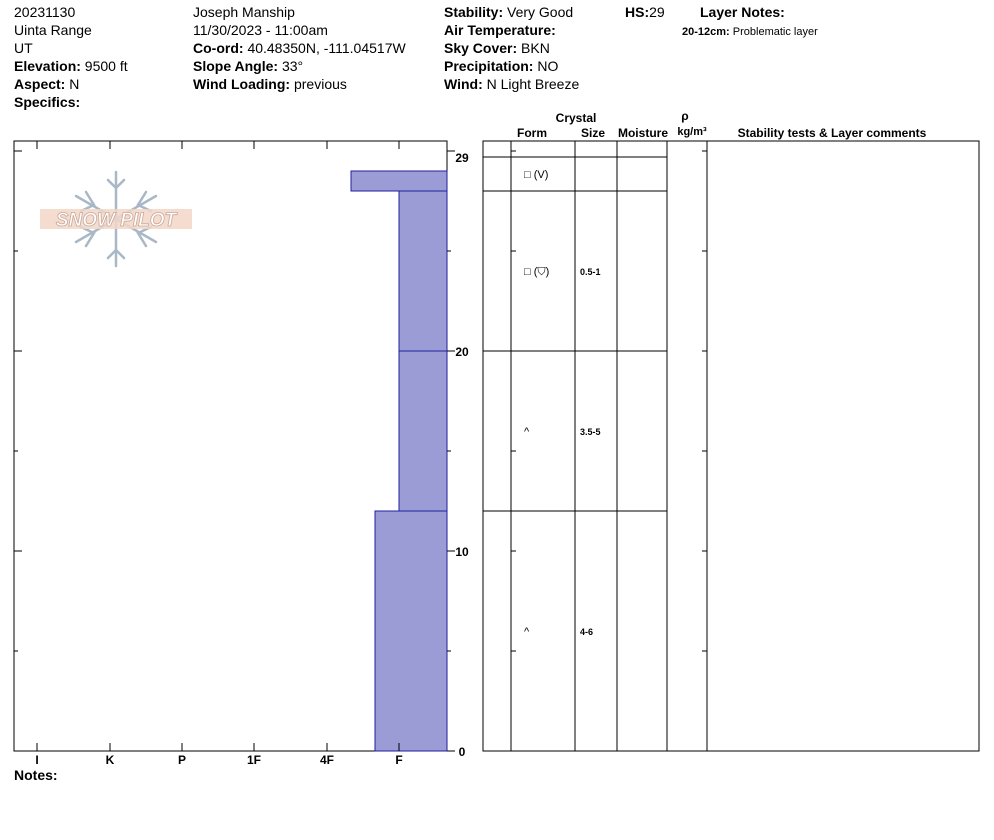  I want to click on layer-notes-row: Layer Notes:, so click(742, 12).